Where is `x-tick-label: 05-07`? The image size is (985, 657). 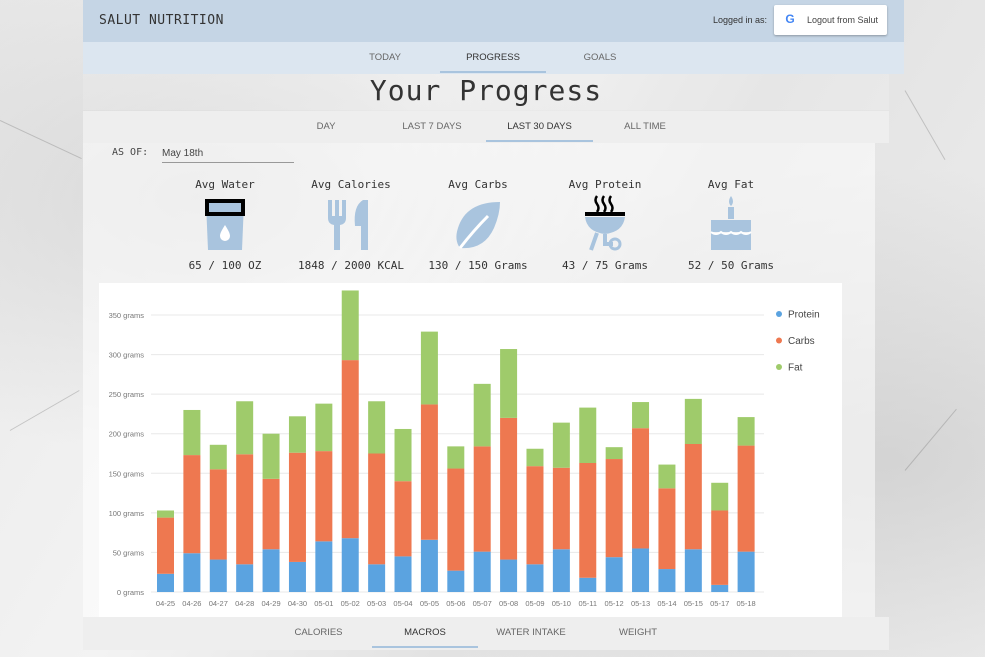
x-tick-label: 05-07 is located at coordinates (482, 603).